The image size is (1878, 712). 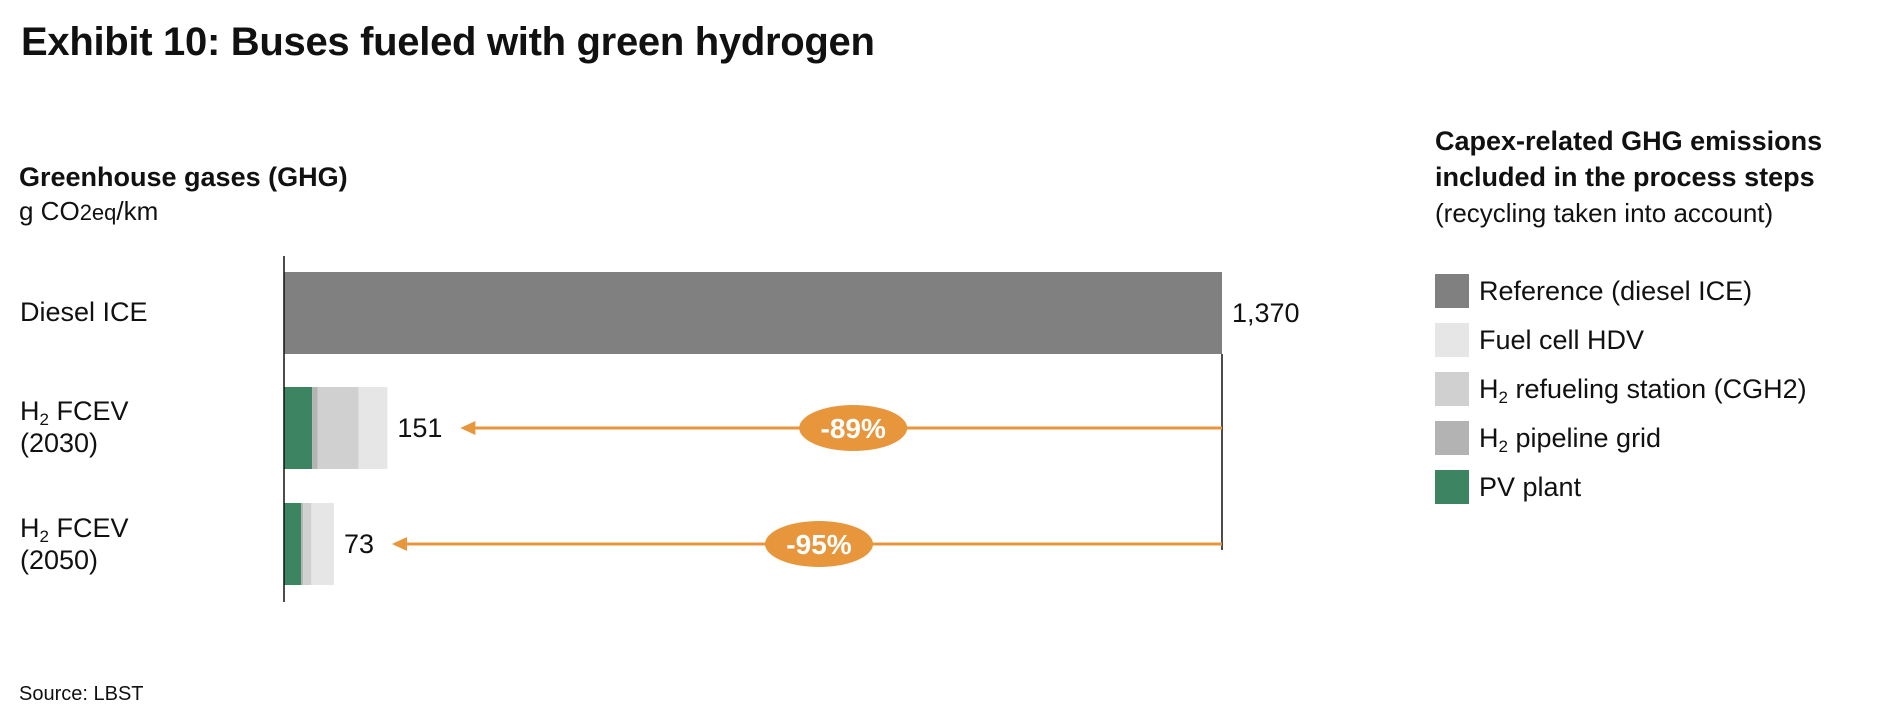 I want to click on unit-sub: 2eq, so click(x=98, y=212).